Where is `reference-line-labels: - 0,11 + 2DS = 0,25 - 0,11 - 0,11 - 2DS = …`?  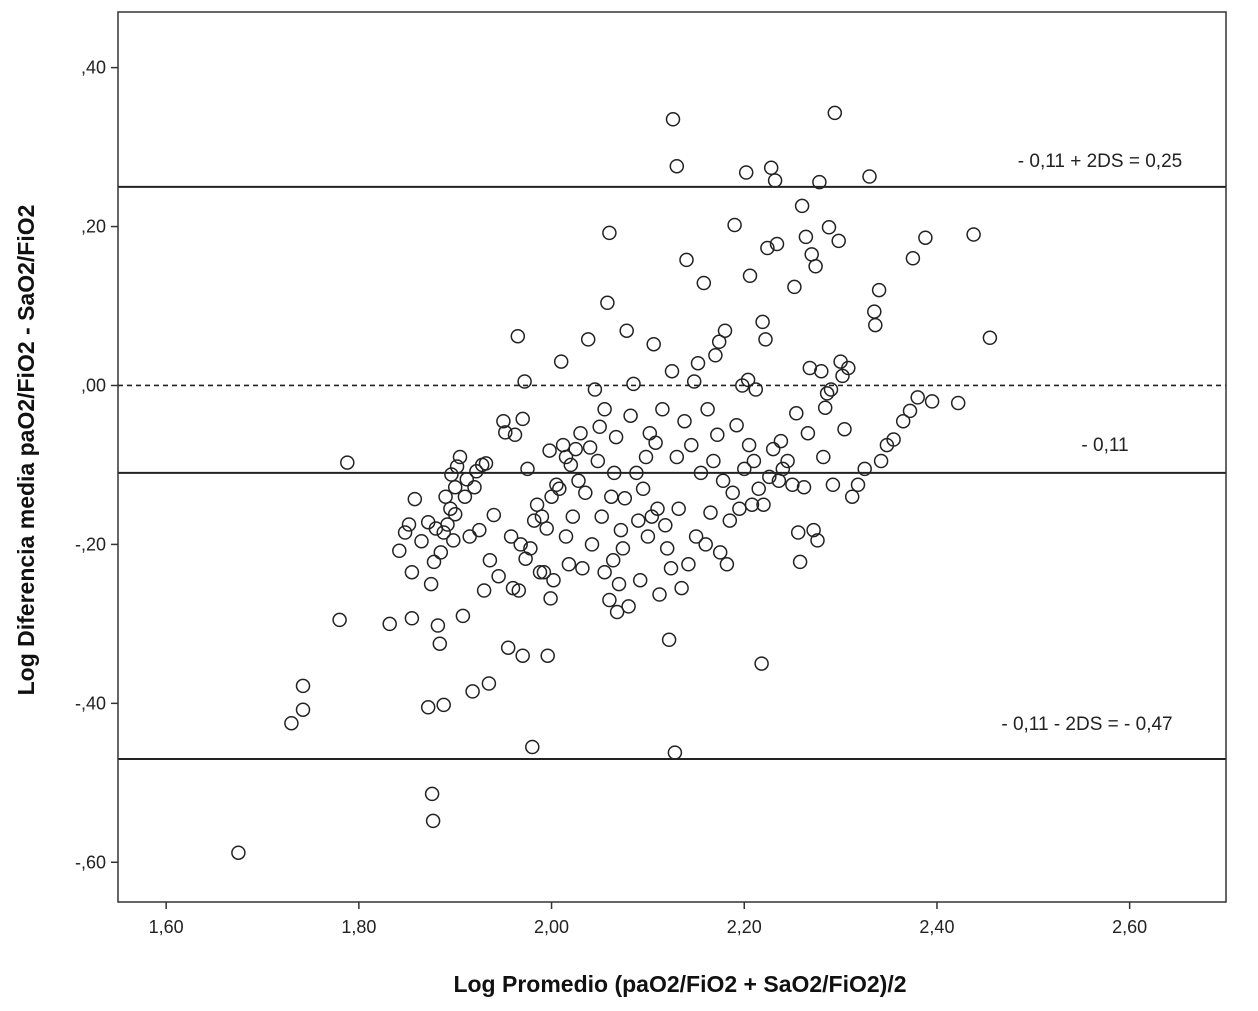 reference-line-labels: - 0,11 + 2DS = 0,25 - 0,11 - 0,11 - 2DS = … is located at coordinates (1091, 443).